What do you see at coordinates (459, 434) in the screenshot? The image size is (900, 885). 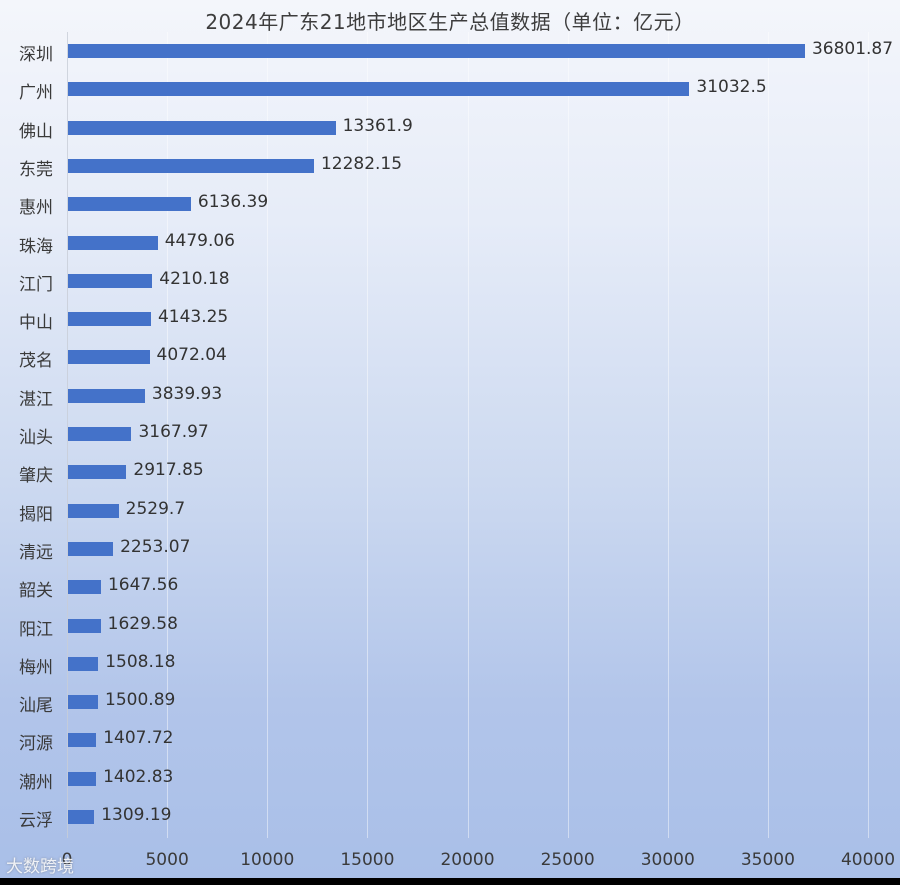 I see `bar-row: 汕头 3167.97` at bounding box center [459, 434].